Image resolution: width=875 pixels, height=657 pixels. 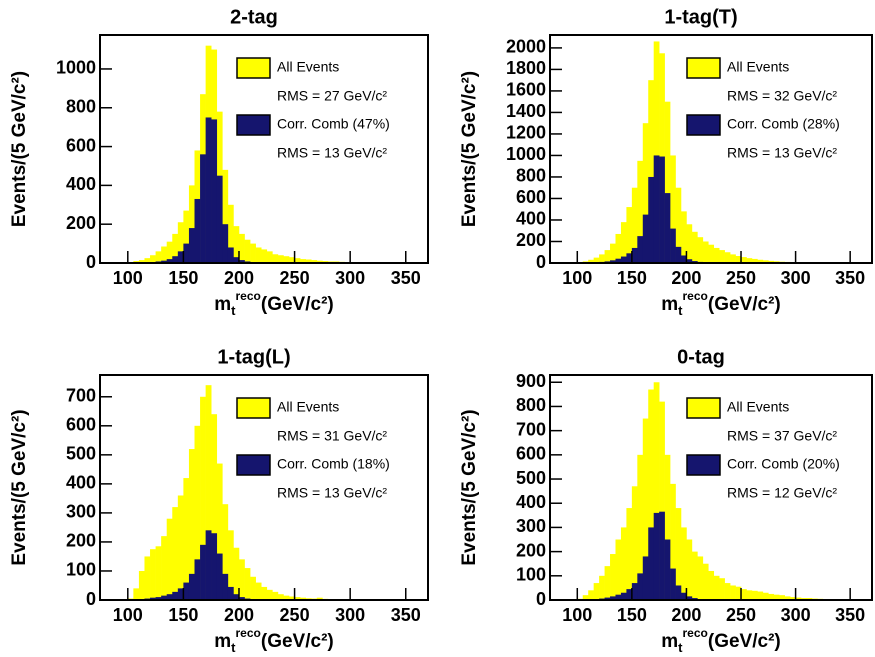 I want to click on panel-title: 0-tag, so click(x=701, y=357).